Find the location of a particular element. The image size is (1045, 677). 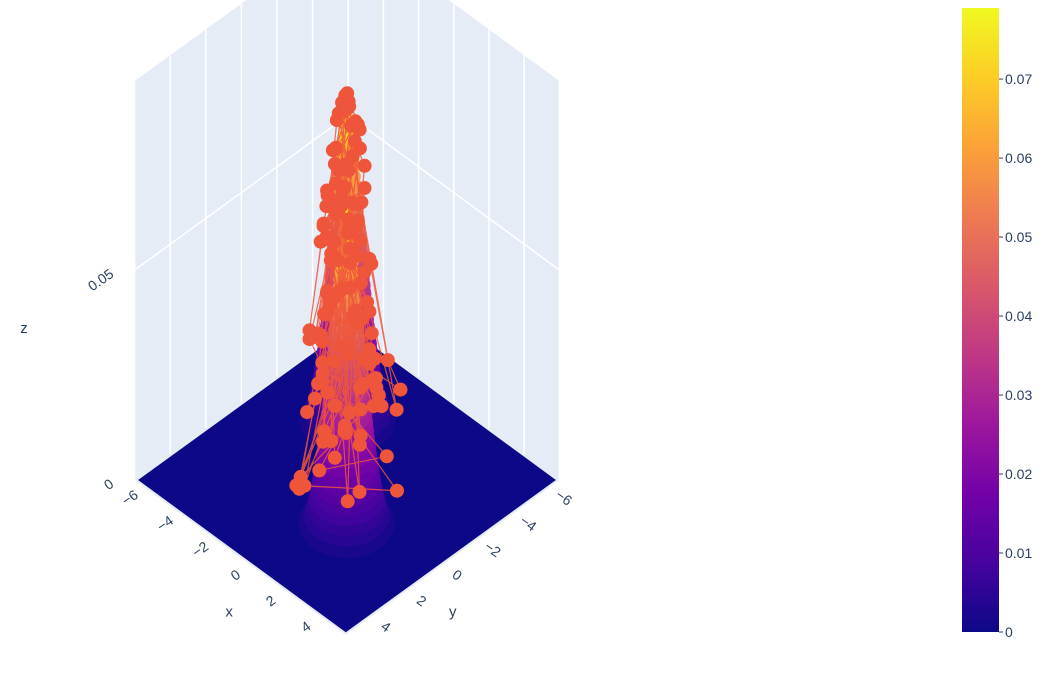

z-axis-title: z is located at coordinates (24, 328).